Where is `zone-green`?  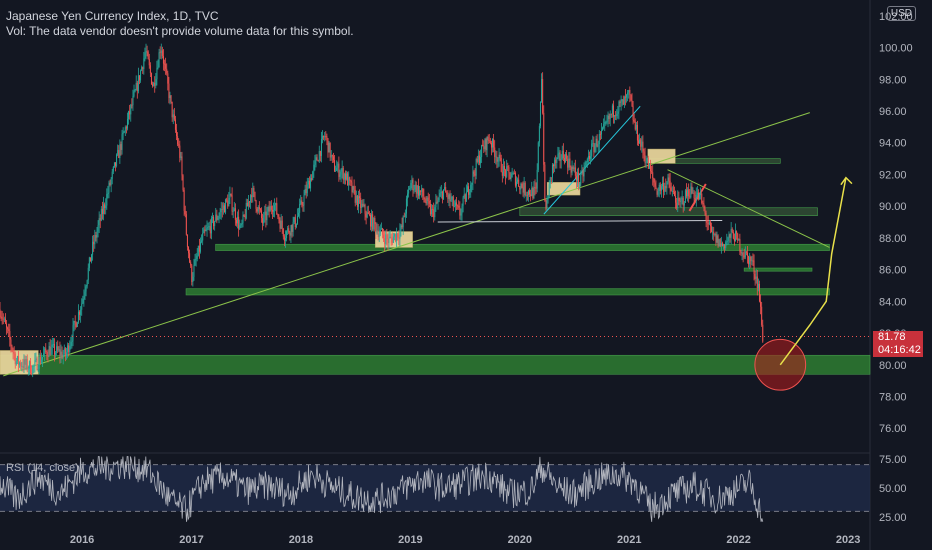 zone-green is located at coordinates (522, 247).